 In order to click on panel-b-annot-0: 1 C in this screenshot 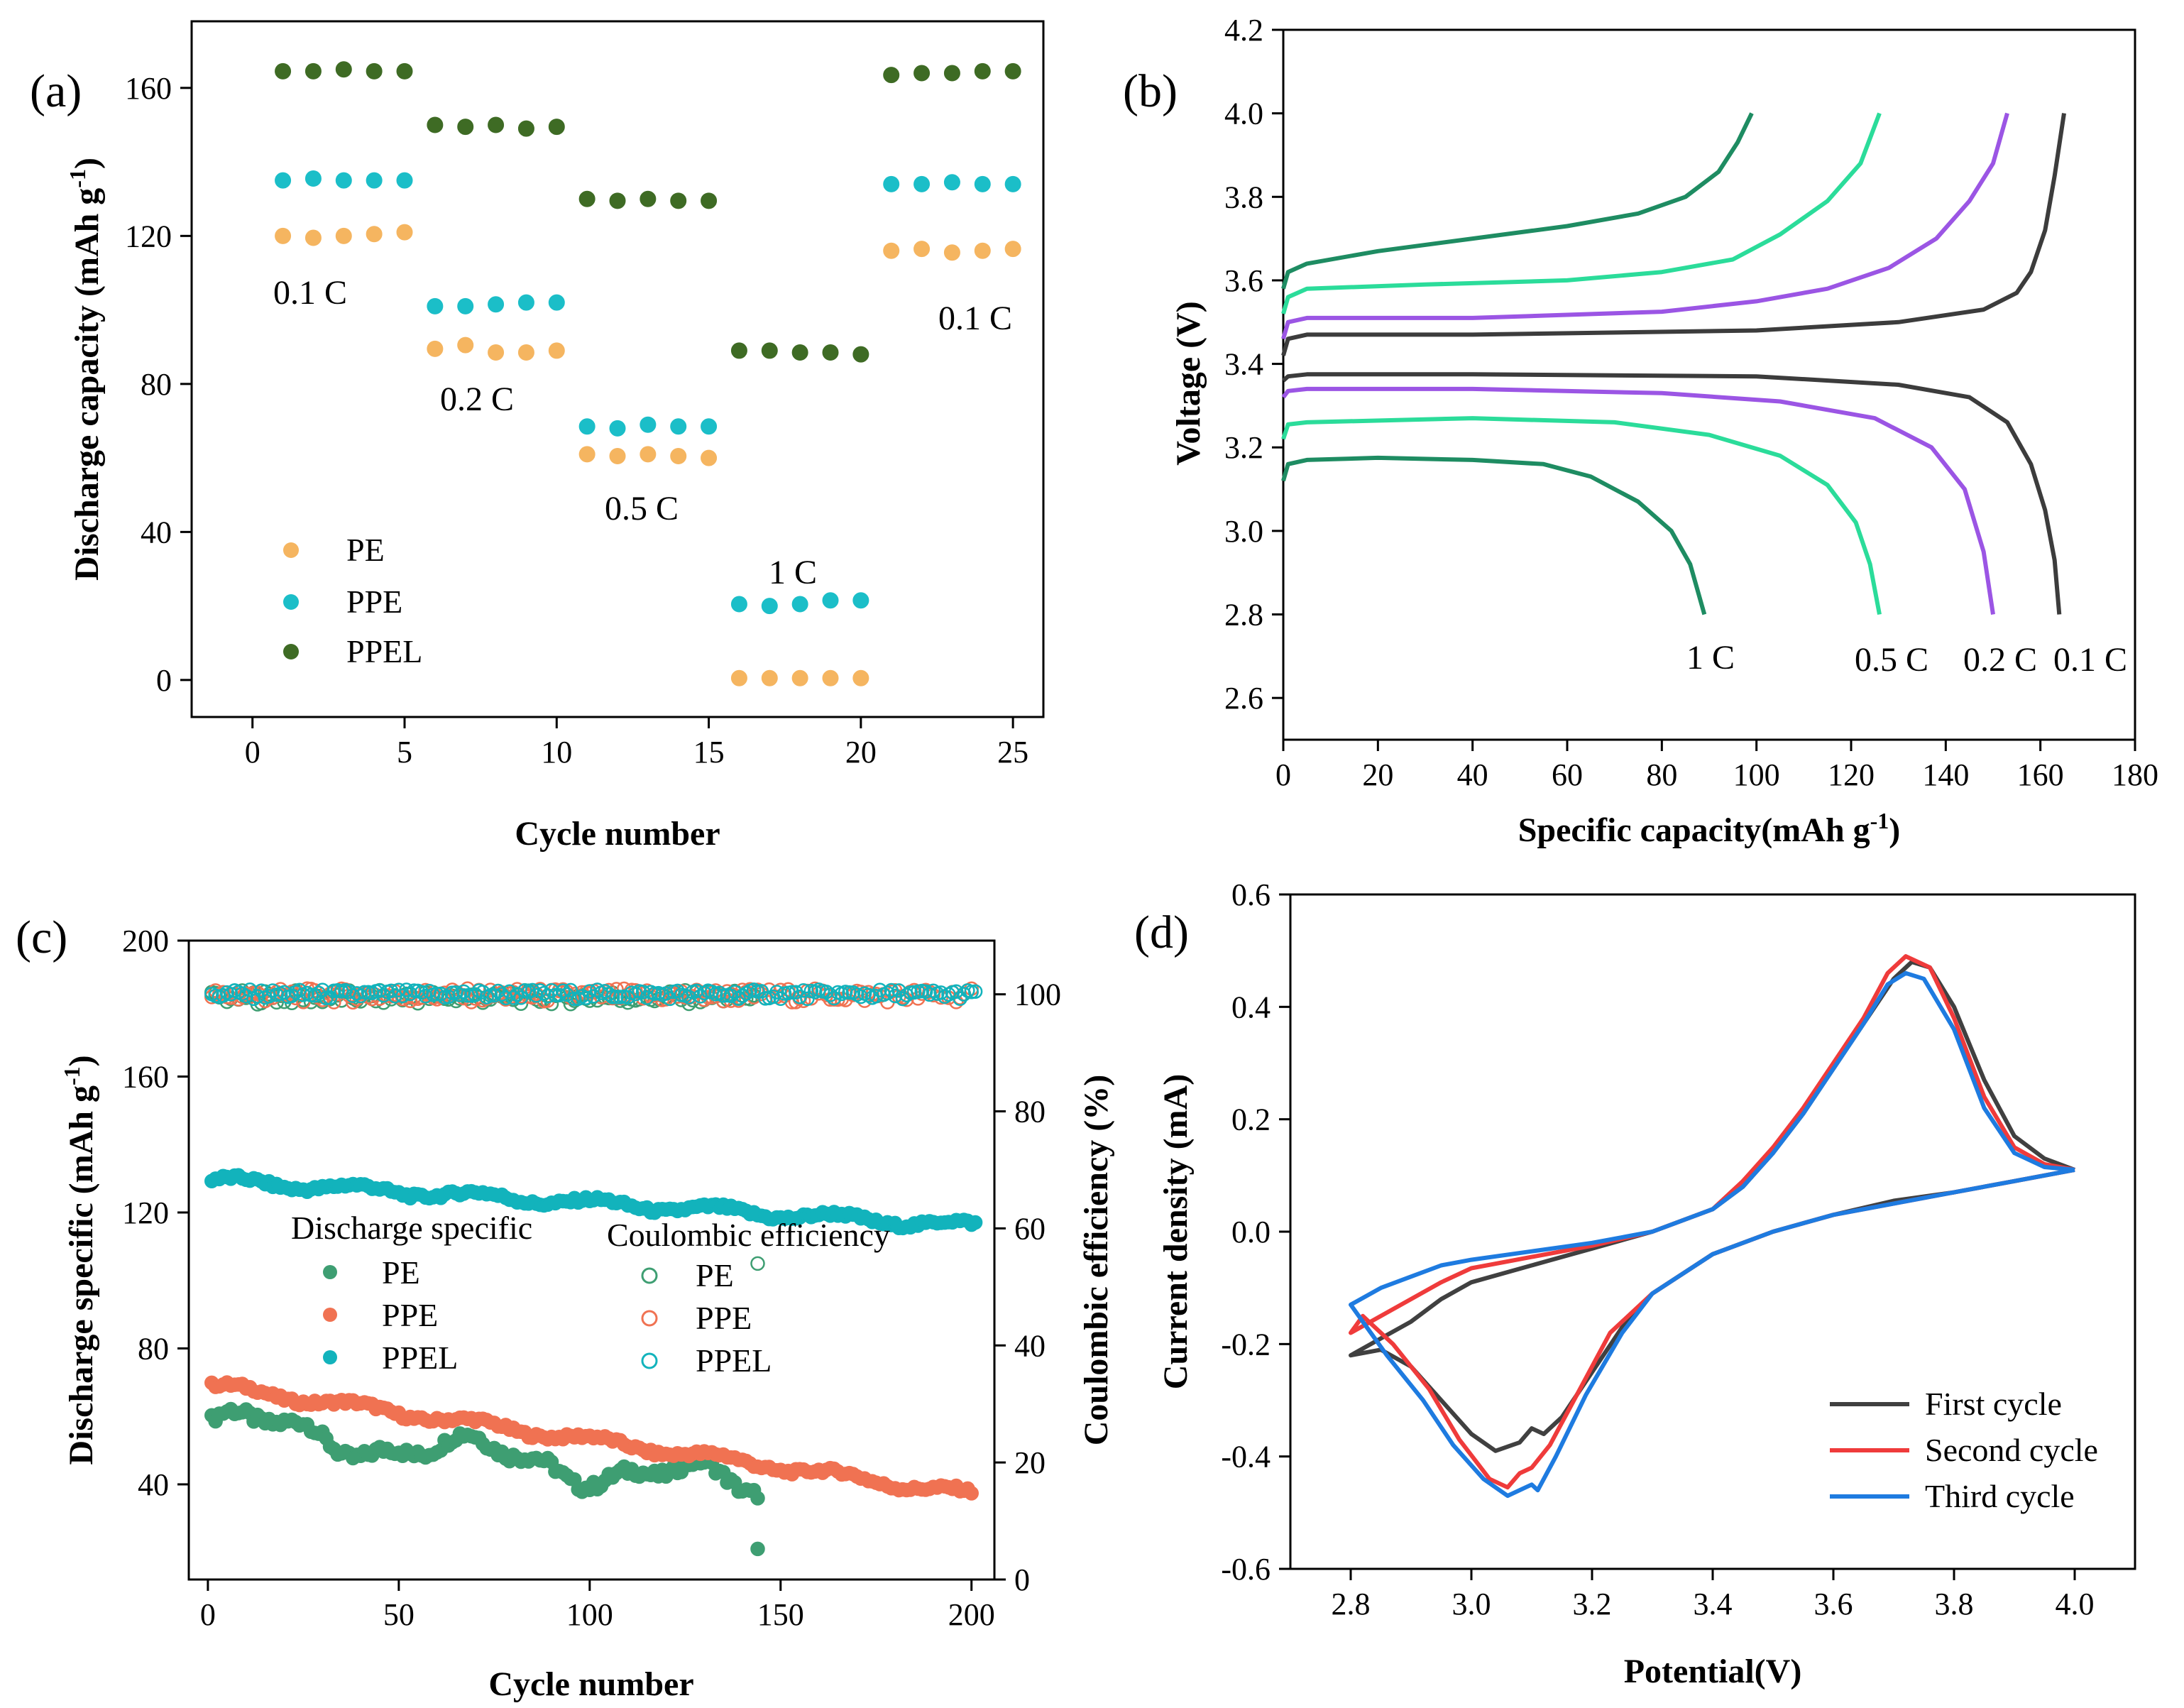, I will do `click(1711, 658)`.